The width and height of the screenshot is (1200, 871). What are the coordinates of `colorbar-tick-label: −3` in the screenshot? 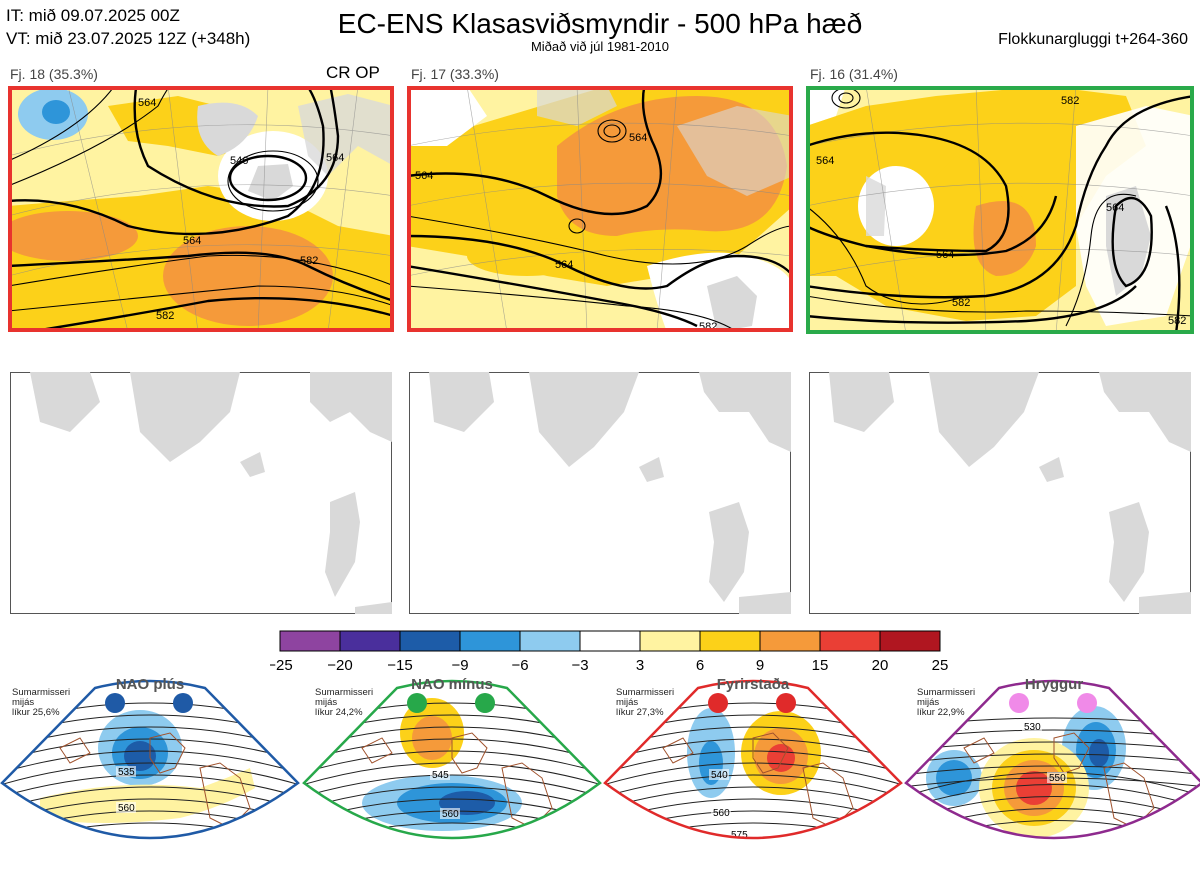 It's located at (579, 665).